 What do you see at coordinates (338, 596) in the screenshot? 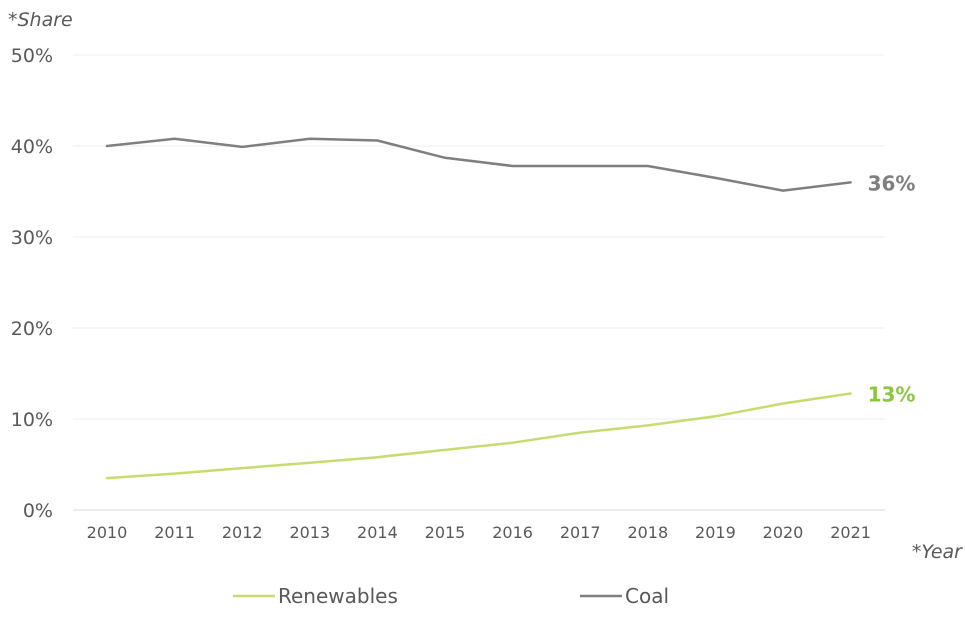
I see `legend-label-renewables: Renewables` at bounding box center [338, 596].